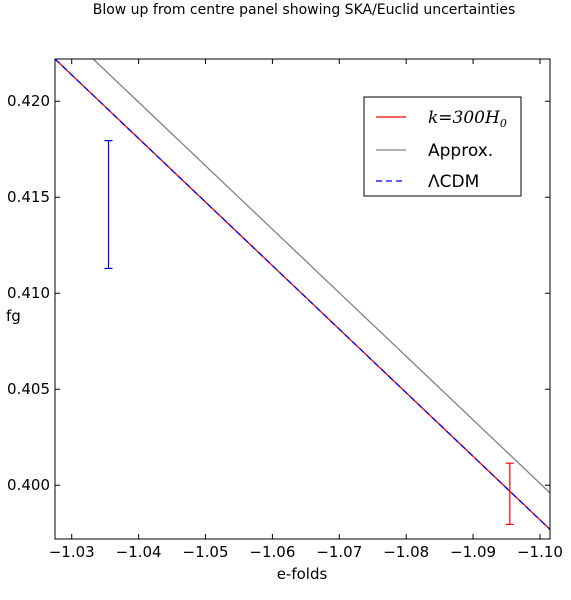 This screenshot has width=571, height=600. I want to click on x-tick-label: −1.04, so click(139, 552).